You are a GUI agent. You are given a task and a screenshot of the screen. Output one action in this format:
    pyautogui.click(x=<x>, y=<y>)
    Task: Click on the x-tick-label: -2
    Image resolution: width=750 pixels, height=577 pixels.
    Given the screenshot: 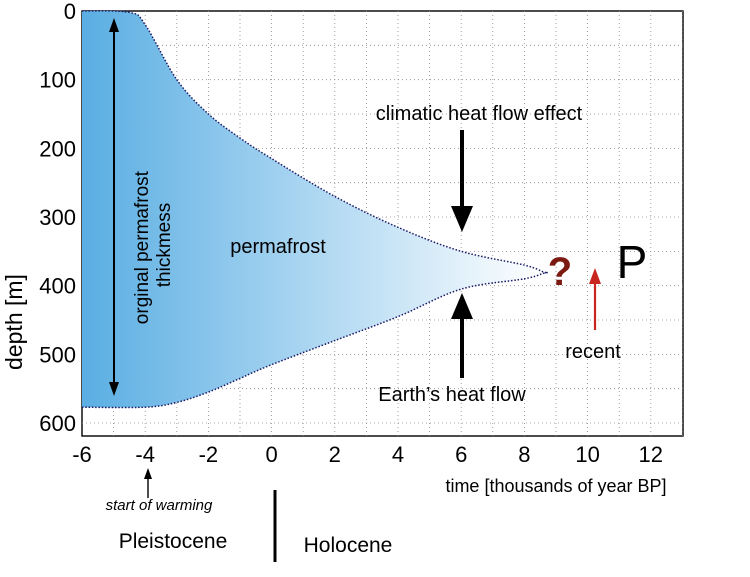 What is the action you would take?
    pyautogui.click(x=209, y=454)
    